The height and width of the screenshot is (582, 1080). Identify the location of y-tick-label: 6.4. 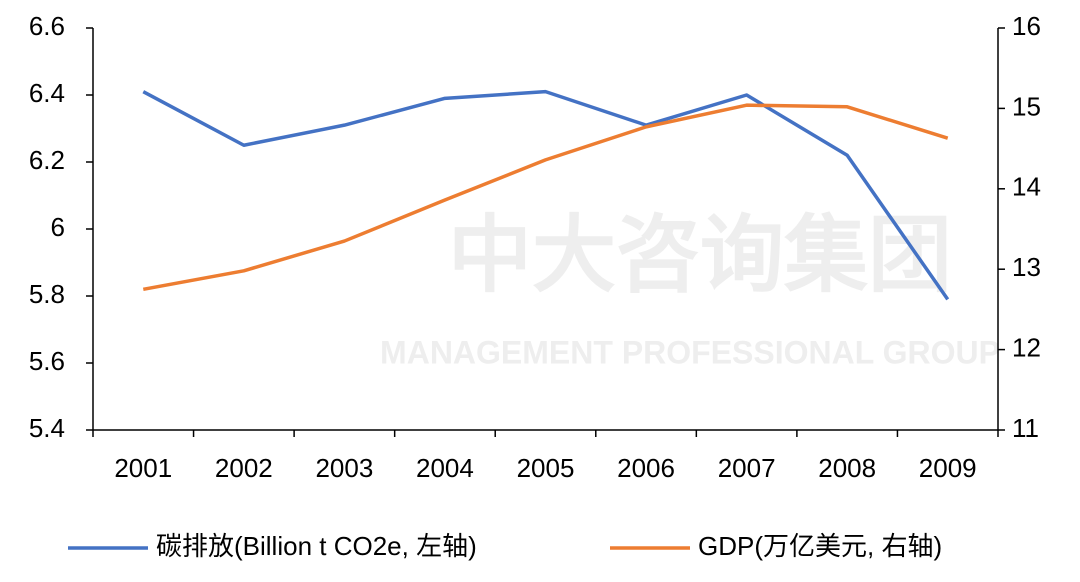
(47, 93).